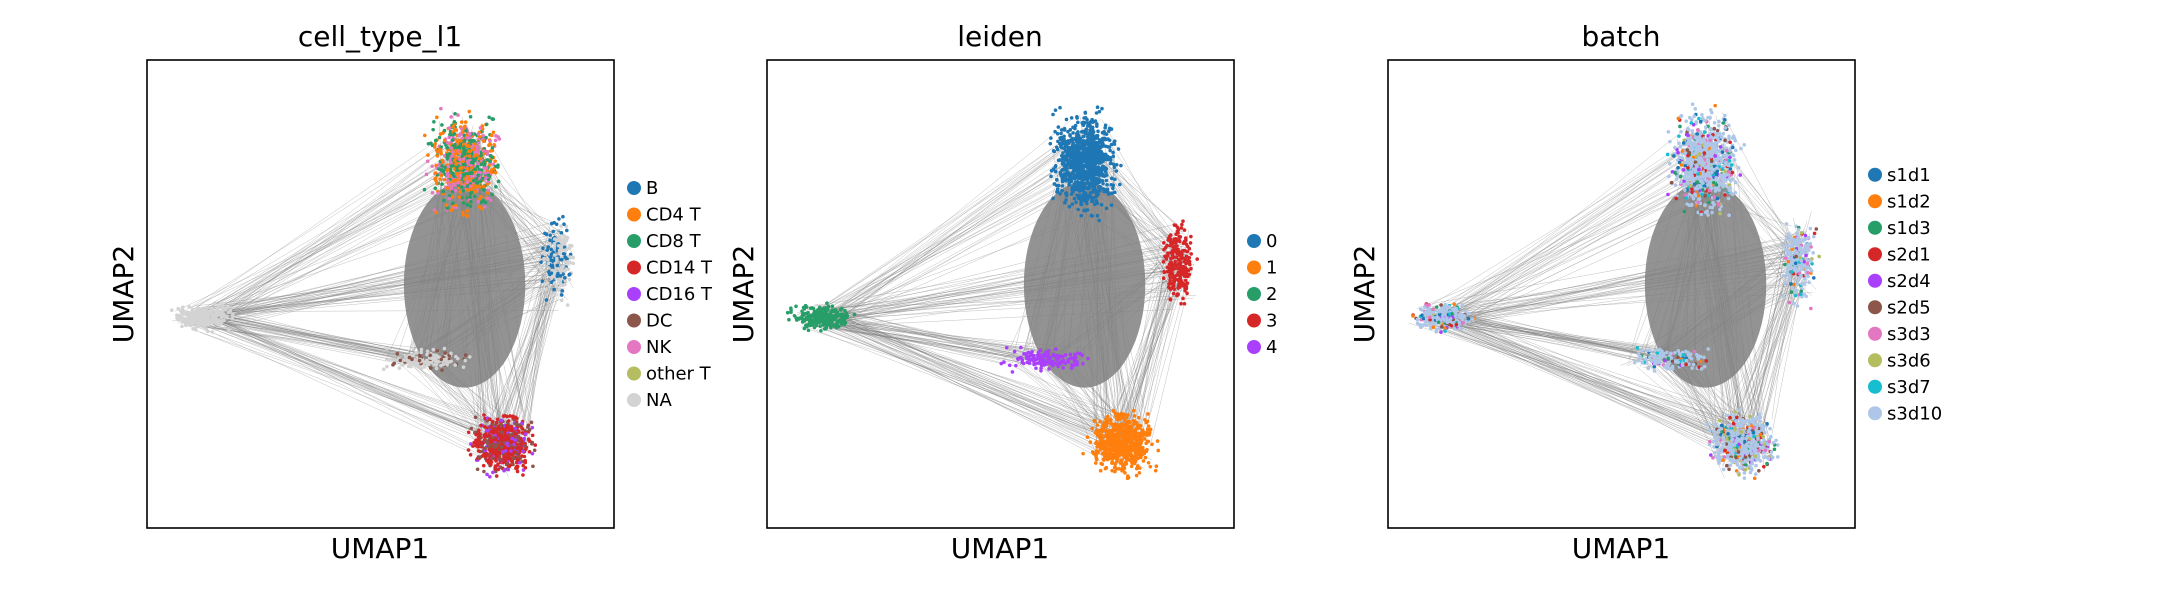 Image resolution: width=2173 pixels, height=600 pixels. I want to click on legend-marker, so click(1254, 241).